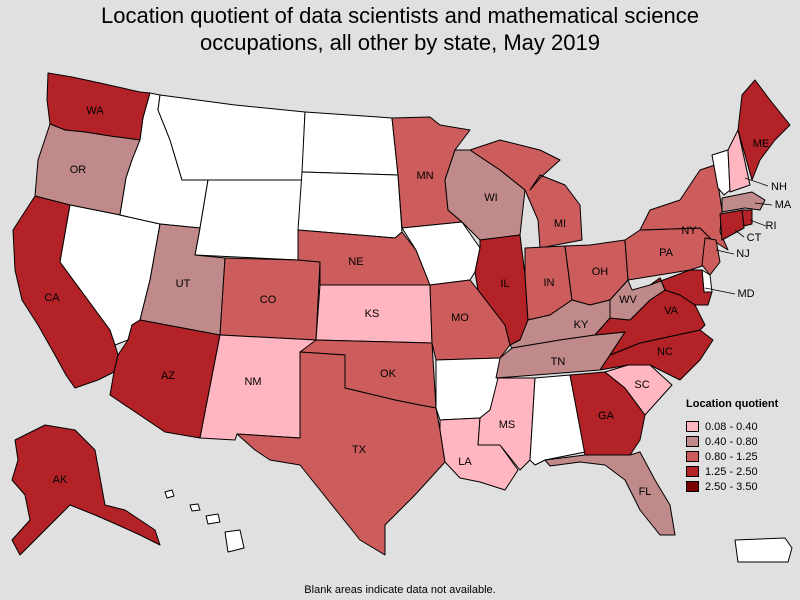 The width and height of the screenshot is (800, 600). I want to click on state-label-nh: NH, so click(779, 187).